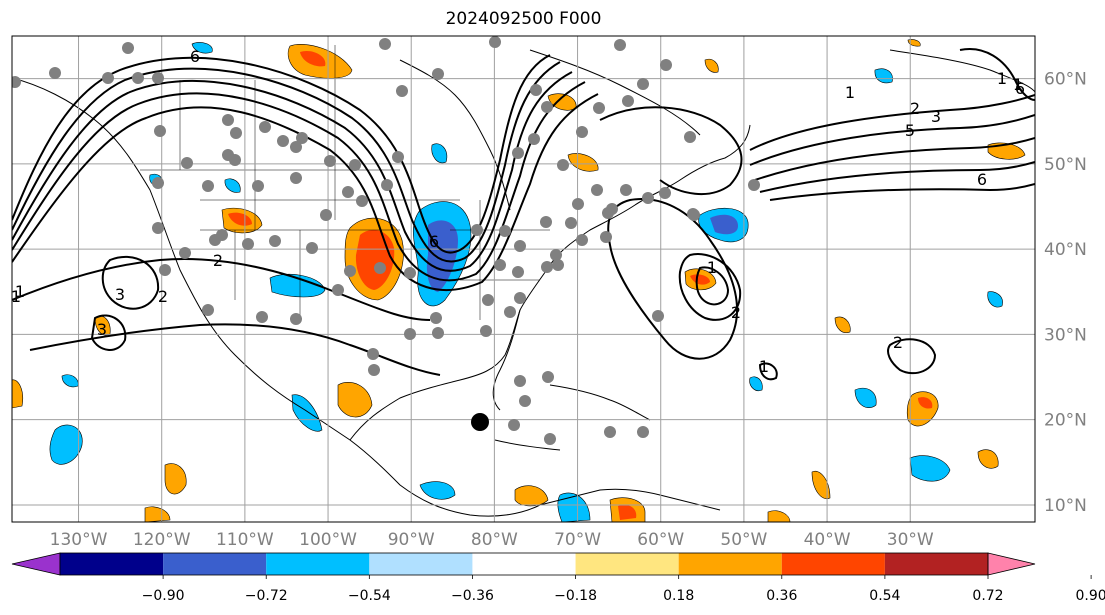 Image resolution: width=1105 pixels, height=615 pixels. I want to click on storm-center-marker, so click(480, 422).